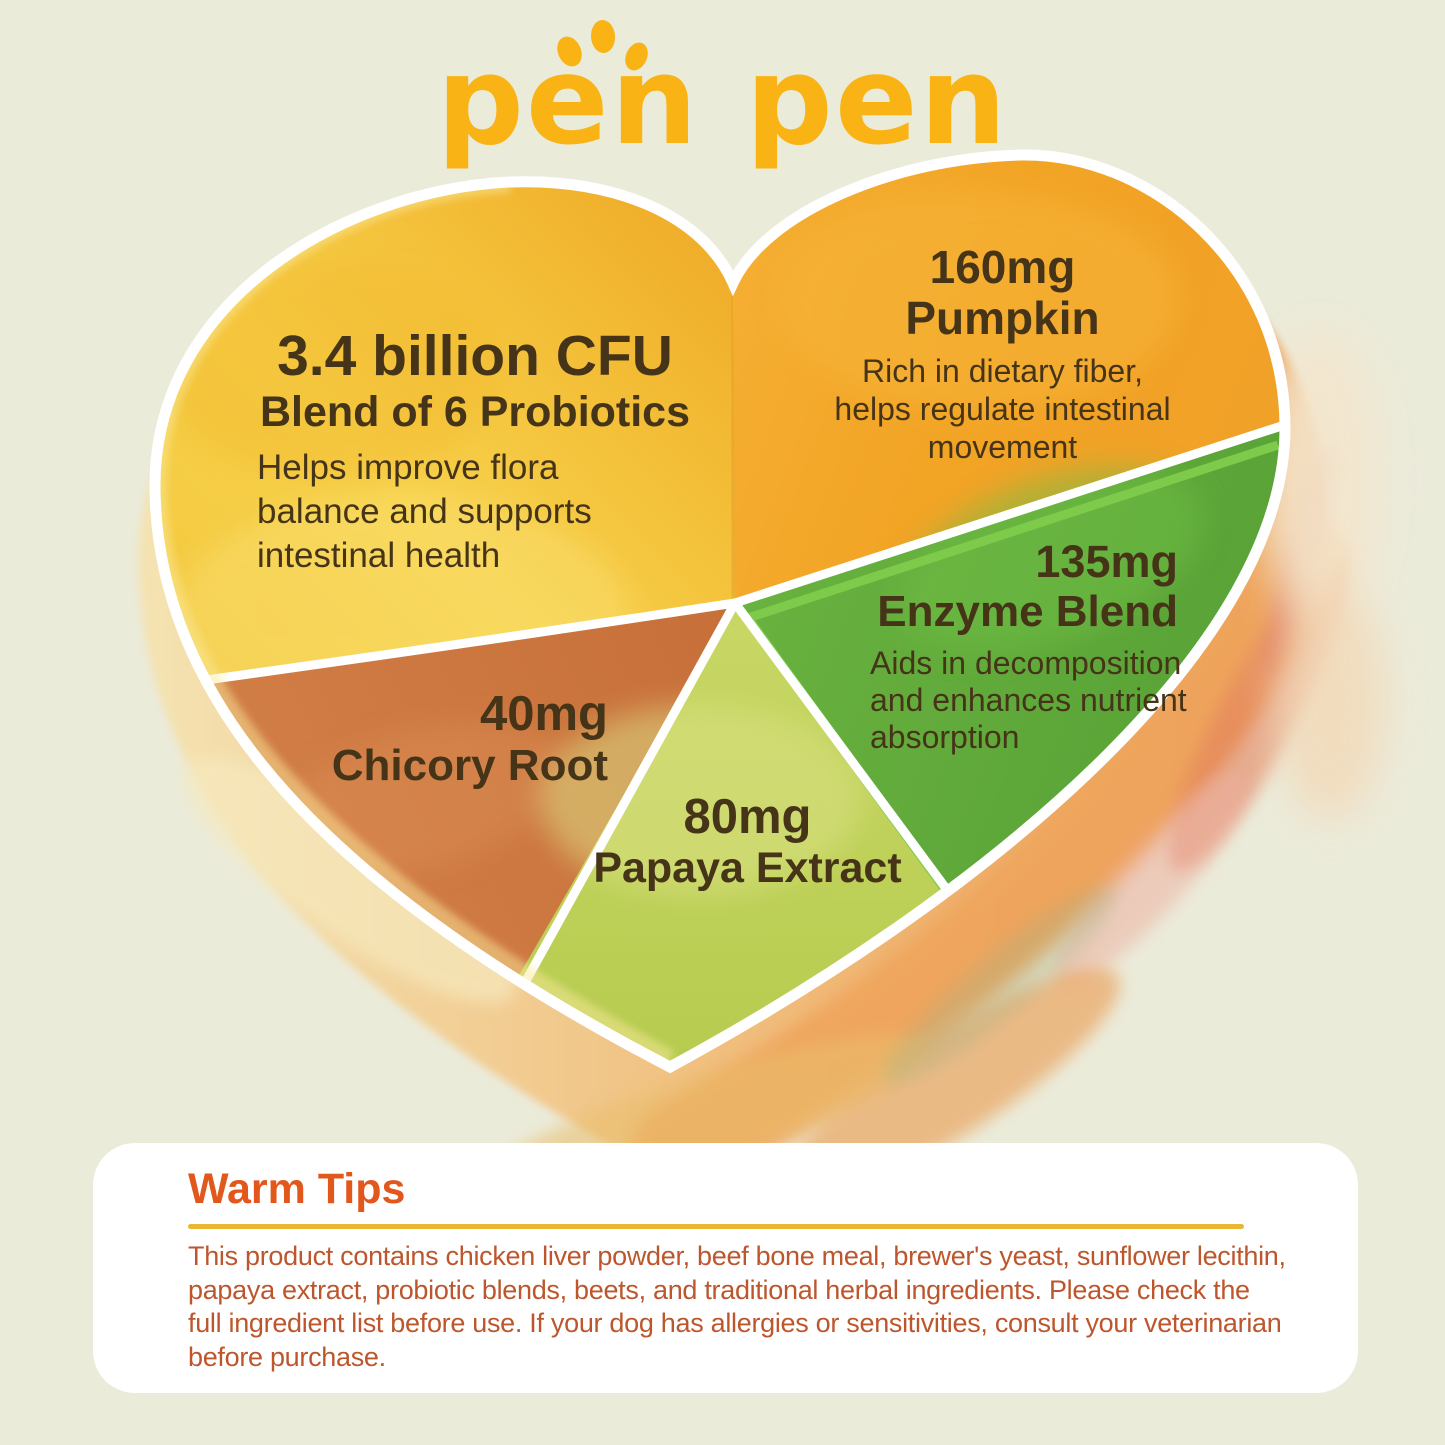  What do you see at coordinates (469, 765) in the screenshot?
I see `chicory-name: Chicory Root` at bounding box center [469, 765].